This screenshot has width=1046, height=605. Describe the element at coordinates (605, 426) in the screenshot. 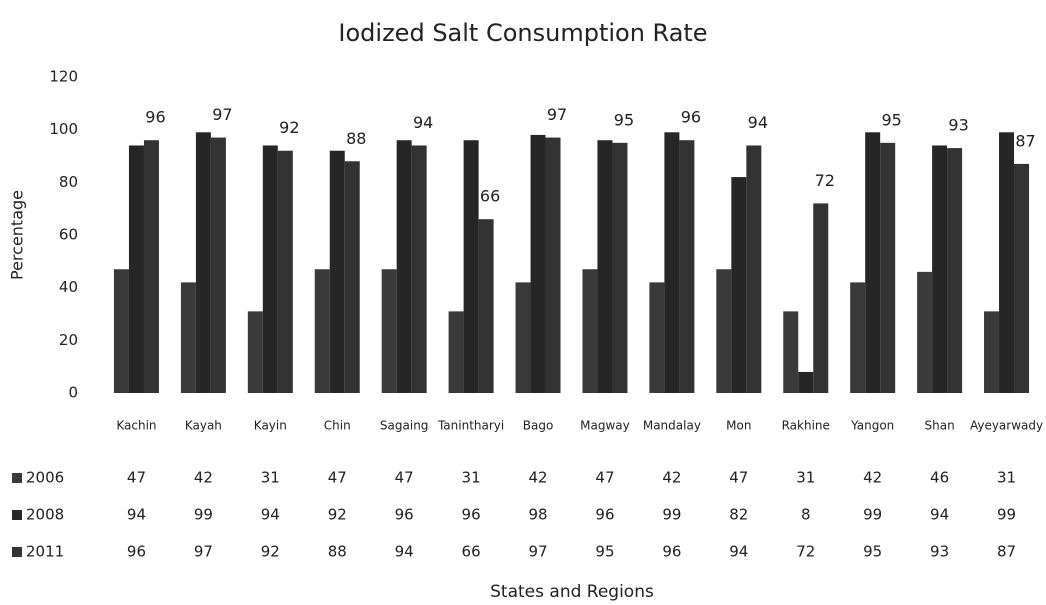

I see `x-tick-label: Magway` at that location.